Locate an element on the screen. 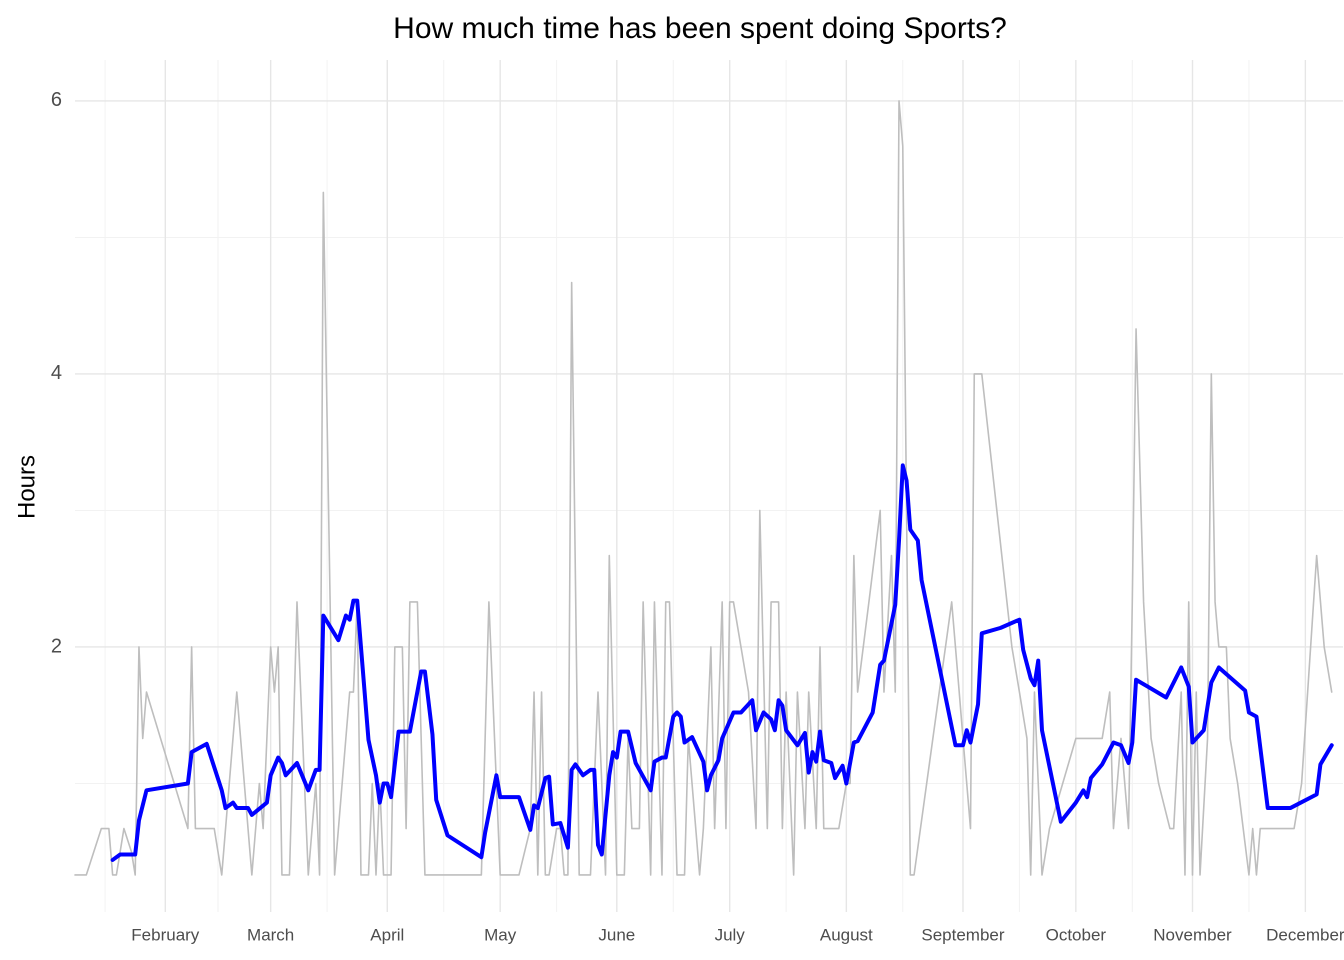 The image size is (1344, 960). x-tick-label: October is located at coordinates (1076, 934).